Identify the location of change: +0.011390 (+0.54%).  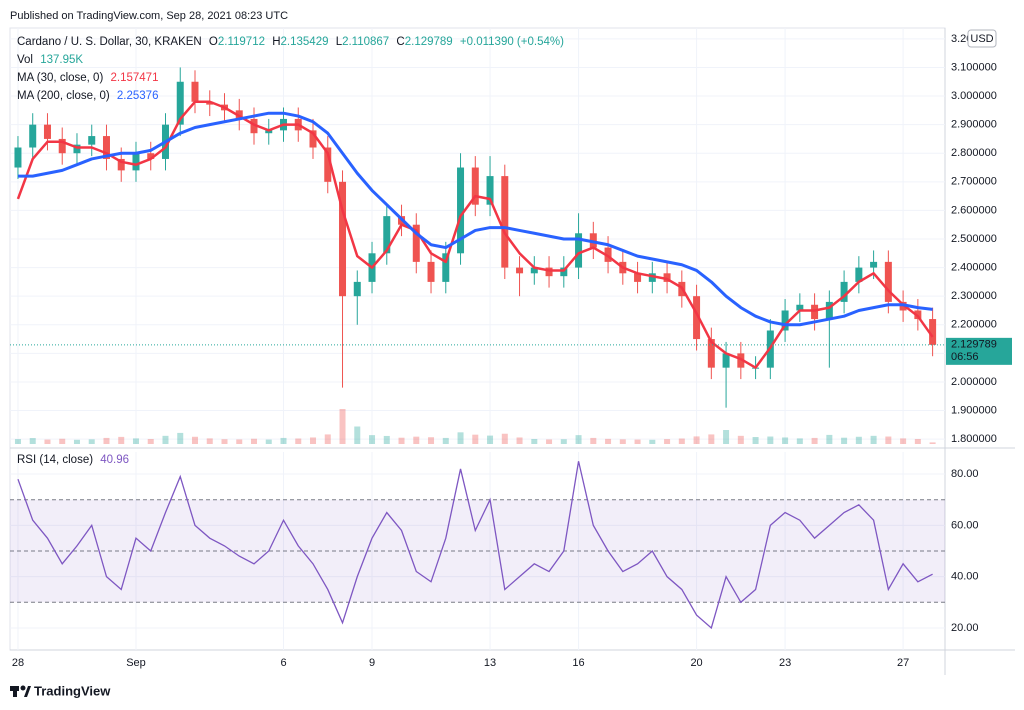
(512, 42).